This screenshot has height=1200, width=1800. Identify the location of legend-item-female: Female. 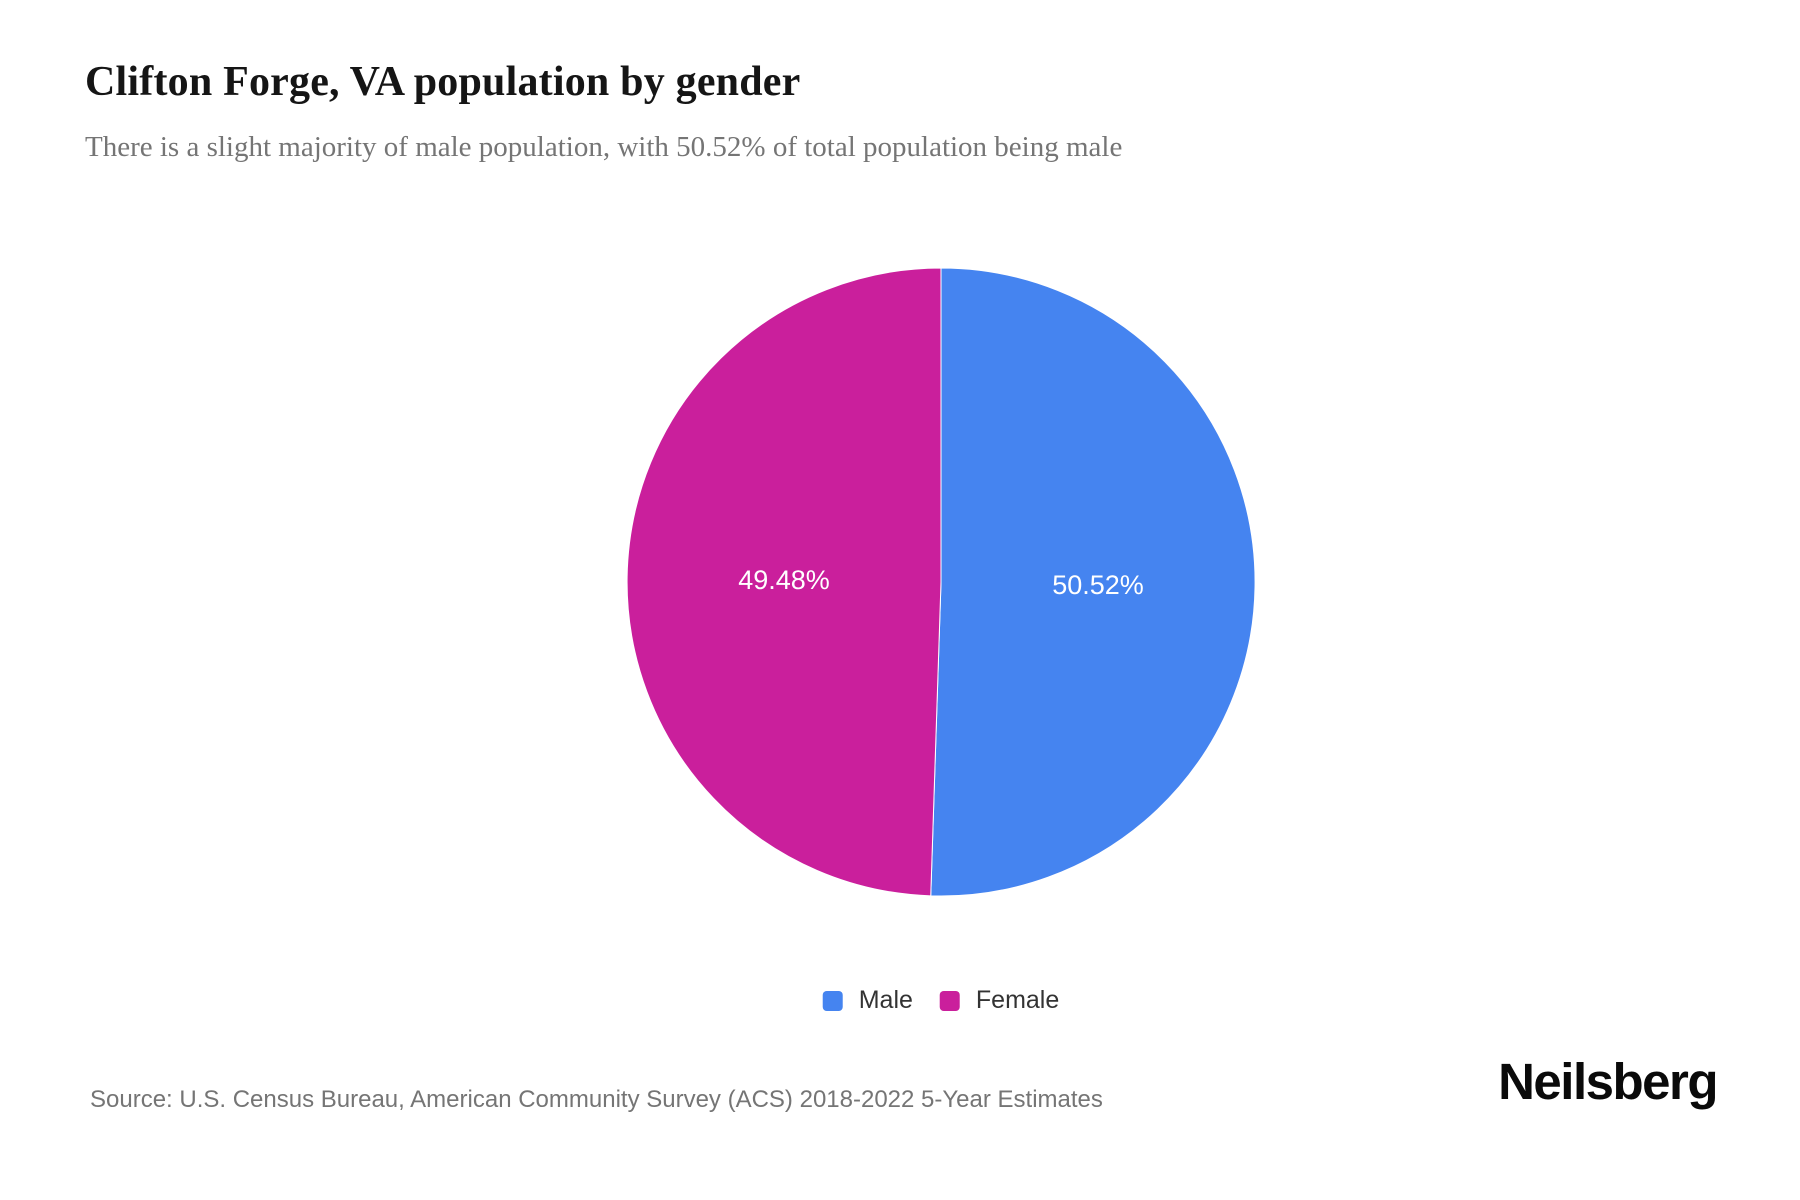
(999, 1000).